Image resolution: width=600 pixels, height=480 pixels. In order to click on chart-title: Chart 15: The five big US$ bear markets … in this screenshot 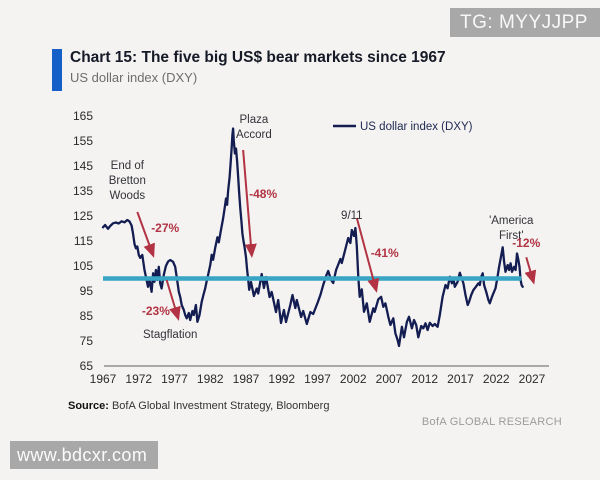, I will do `click(258, 57)`.